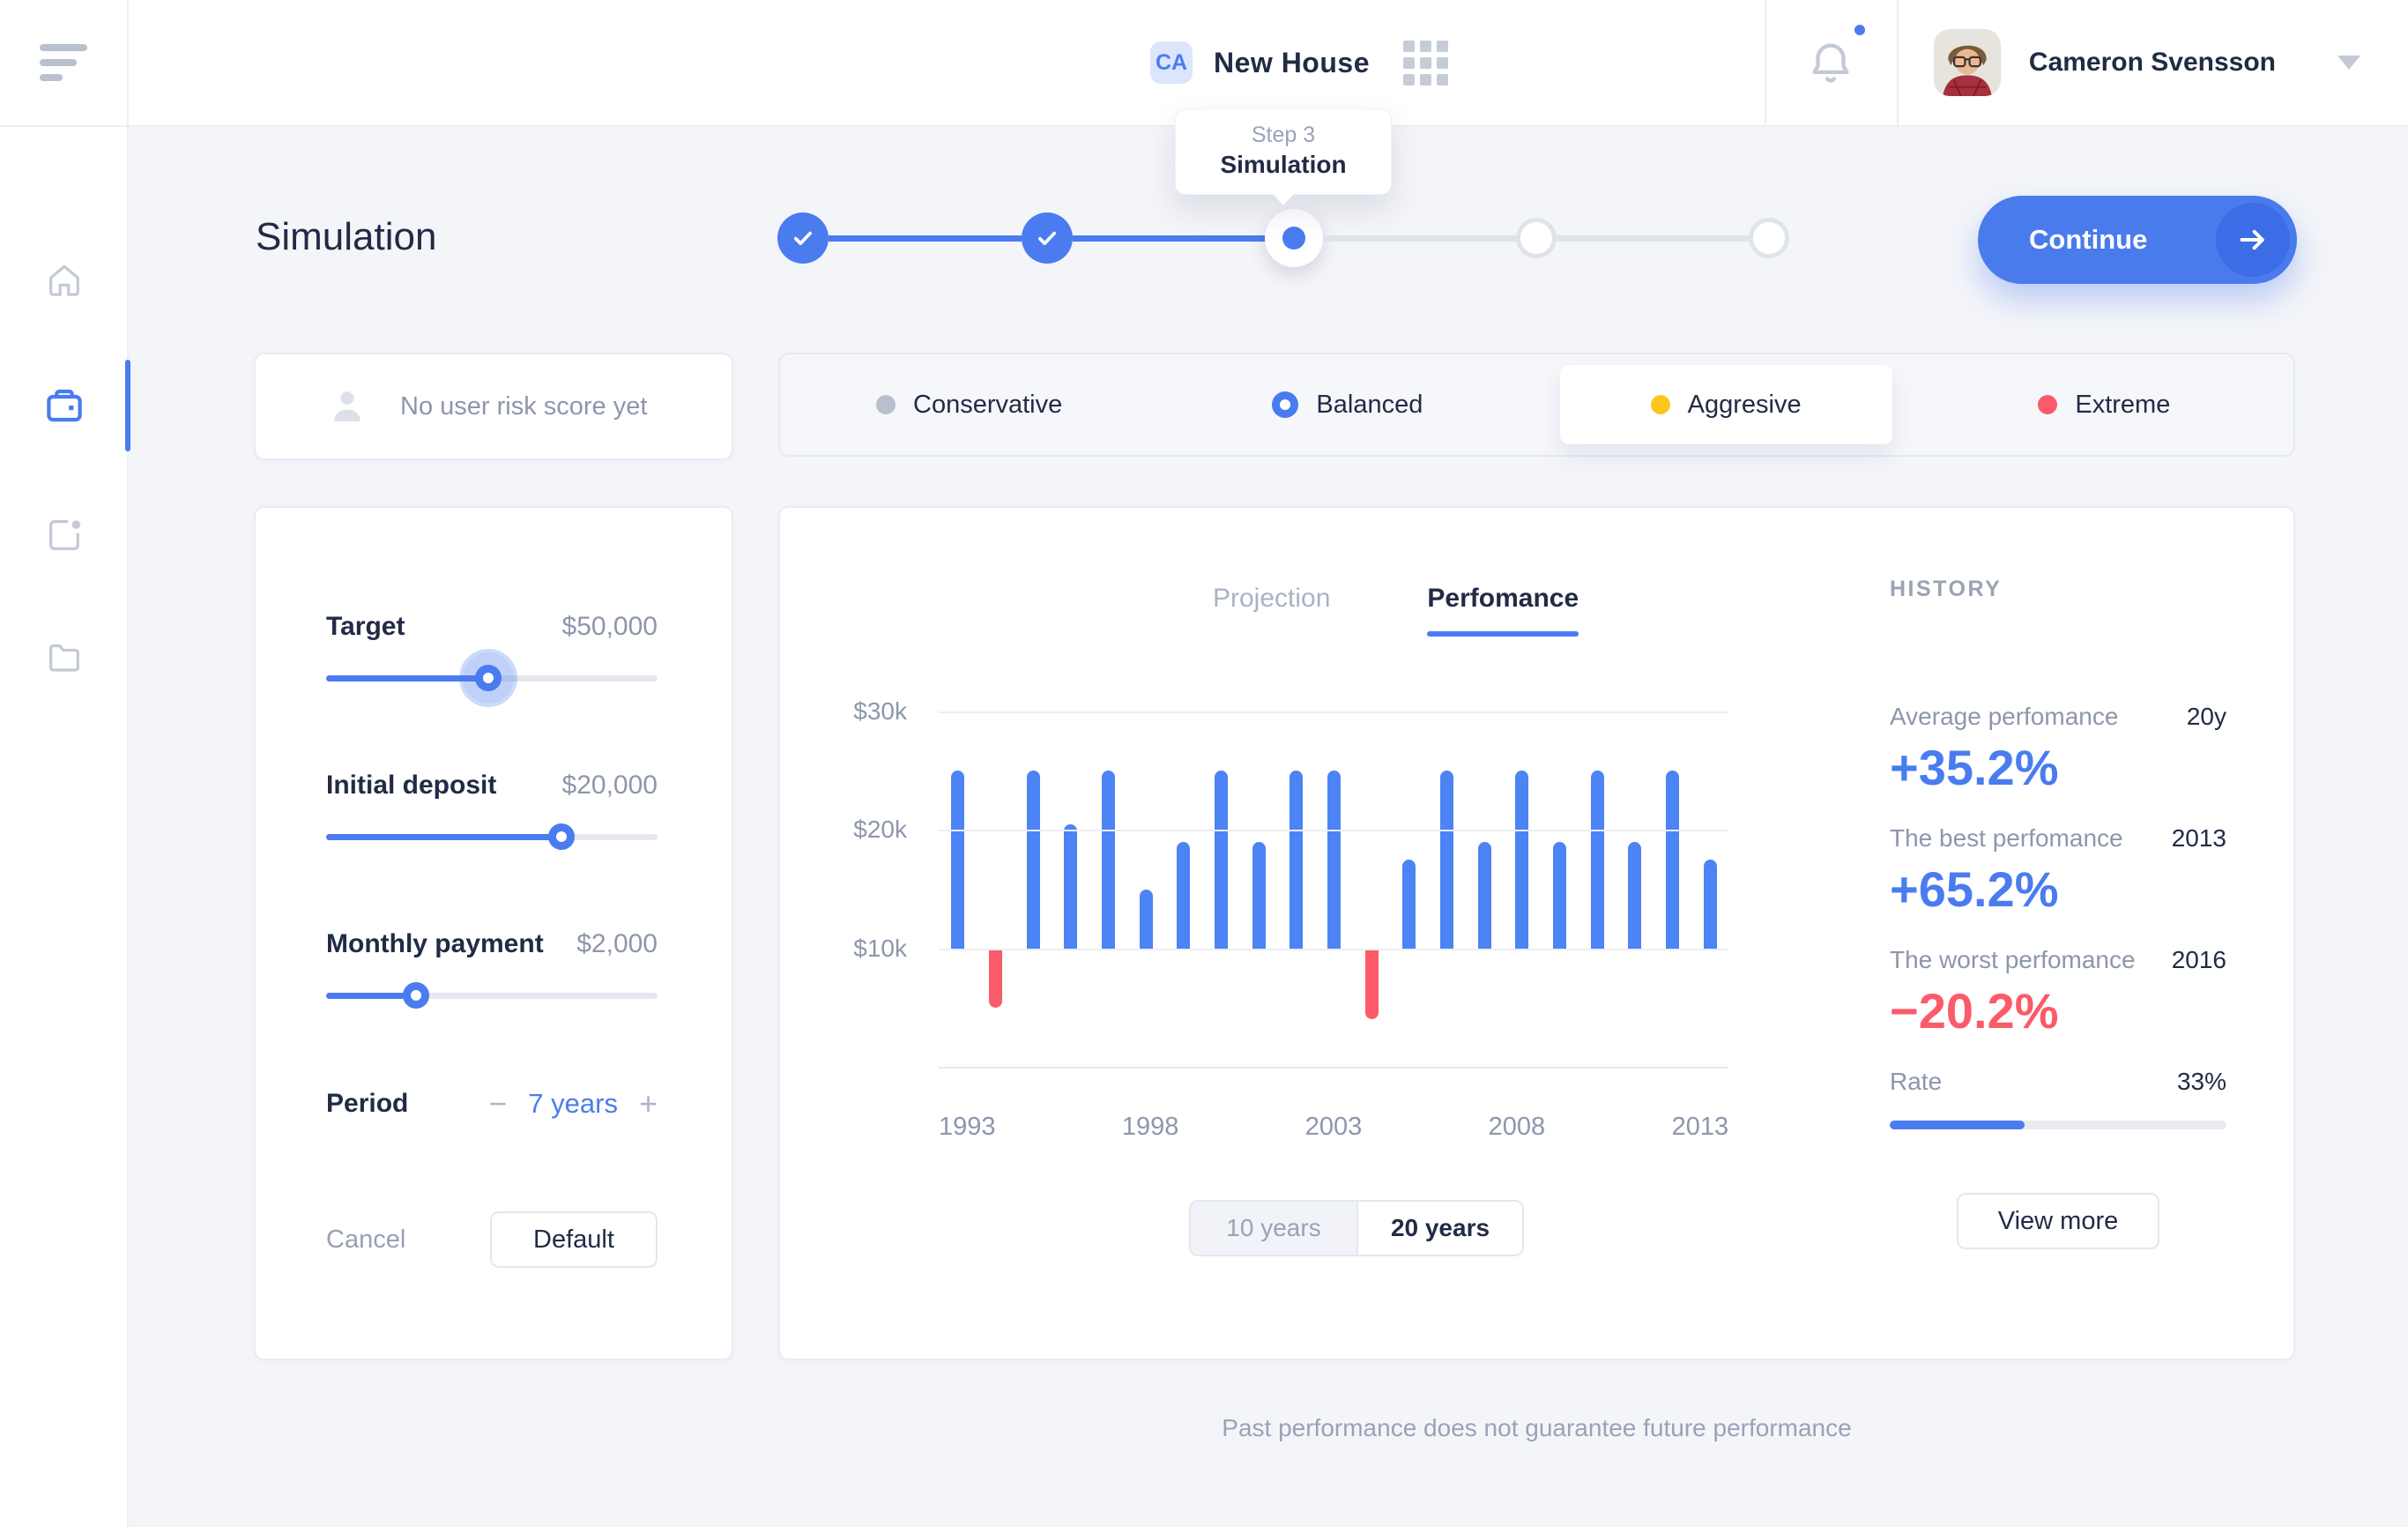 The height and width of the screenshot is (1527, 2408). I want to click on stepper-step-1-done, so click(803, 238).